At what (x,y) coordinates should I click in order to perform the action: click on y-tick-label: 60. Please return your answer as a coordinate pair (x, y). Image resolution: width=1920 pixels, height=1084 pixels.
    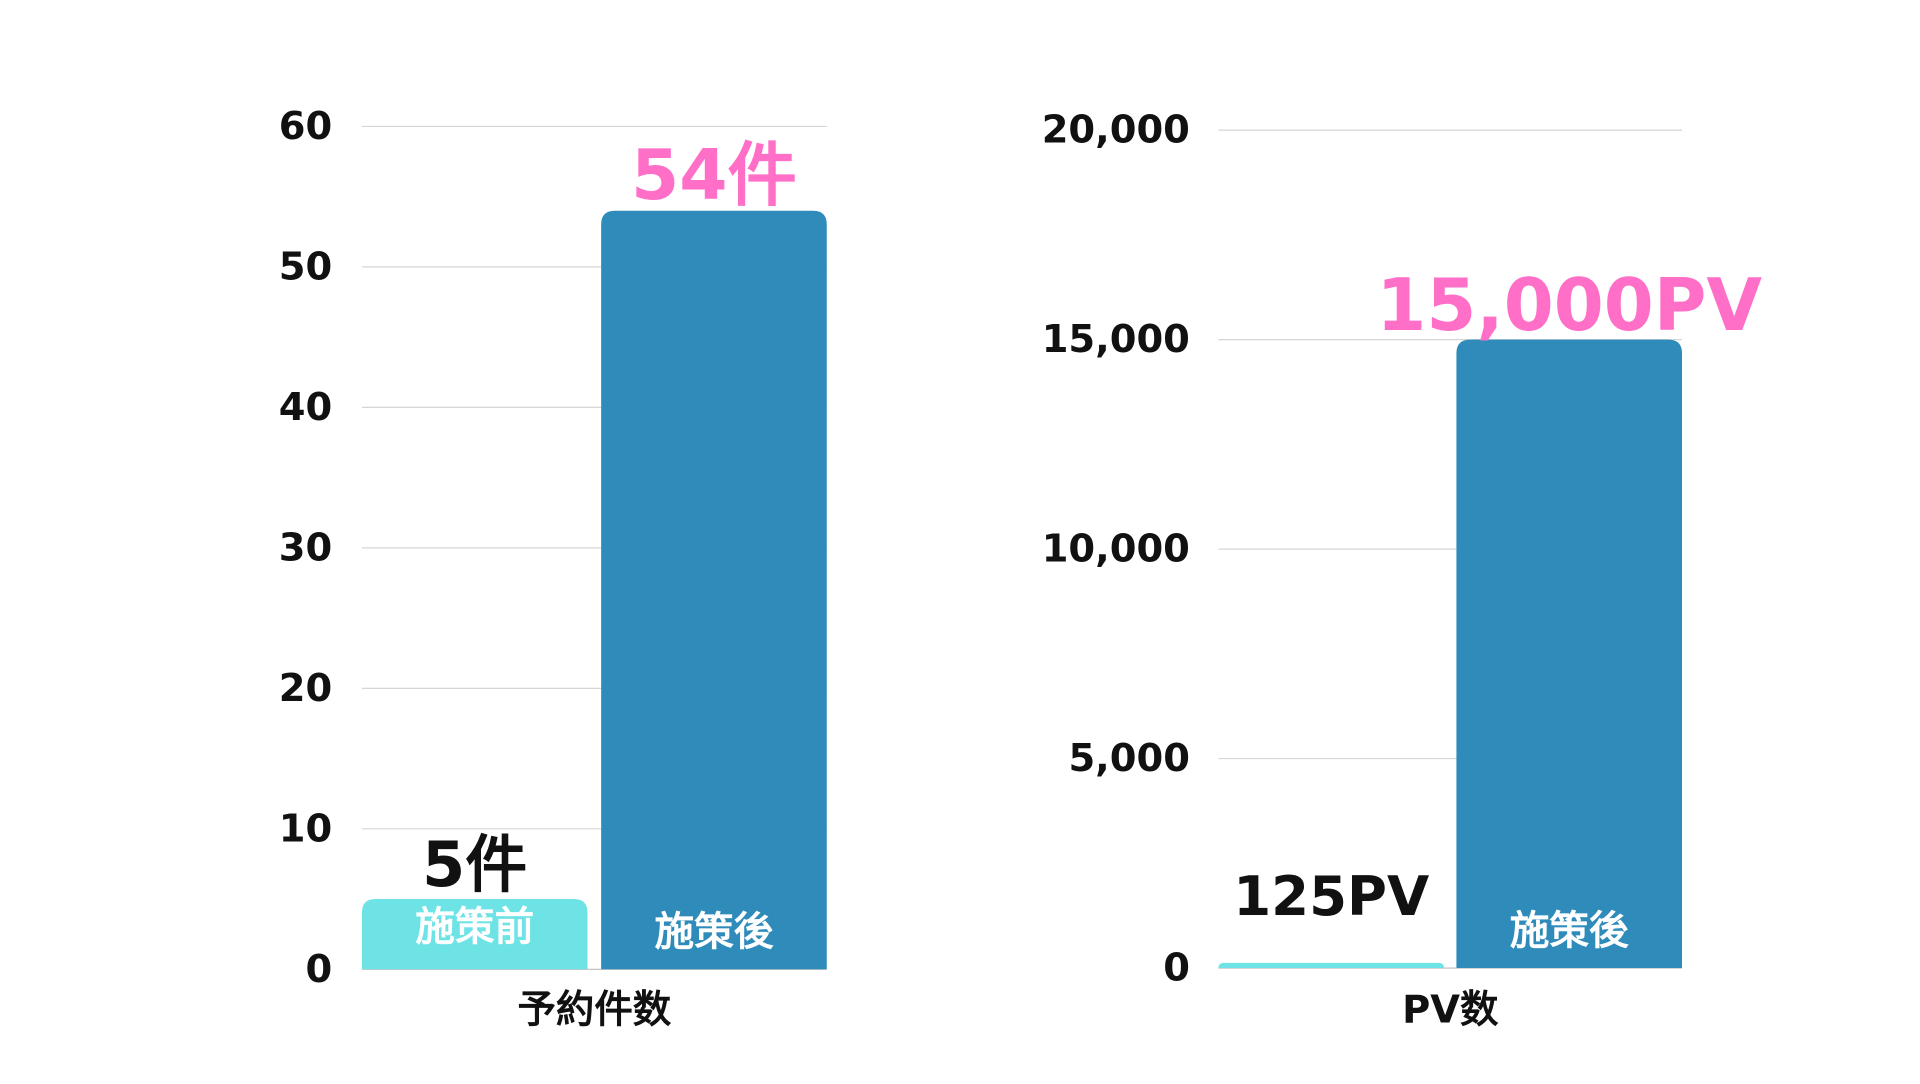
    Looking at the image, I should click on (305, 126).